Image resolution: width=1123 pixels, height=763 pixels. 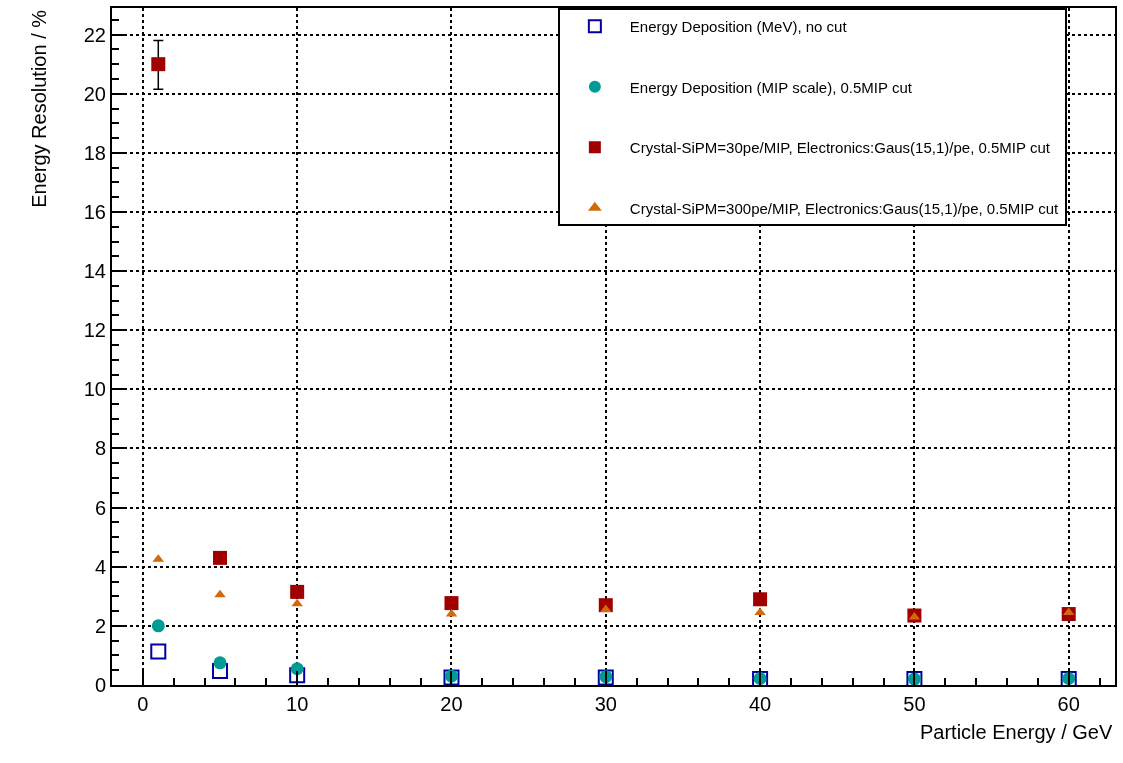 I want to click on legend-label: Energy Deposition (MeV), no cut, so click(x=738, y=27).